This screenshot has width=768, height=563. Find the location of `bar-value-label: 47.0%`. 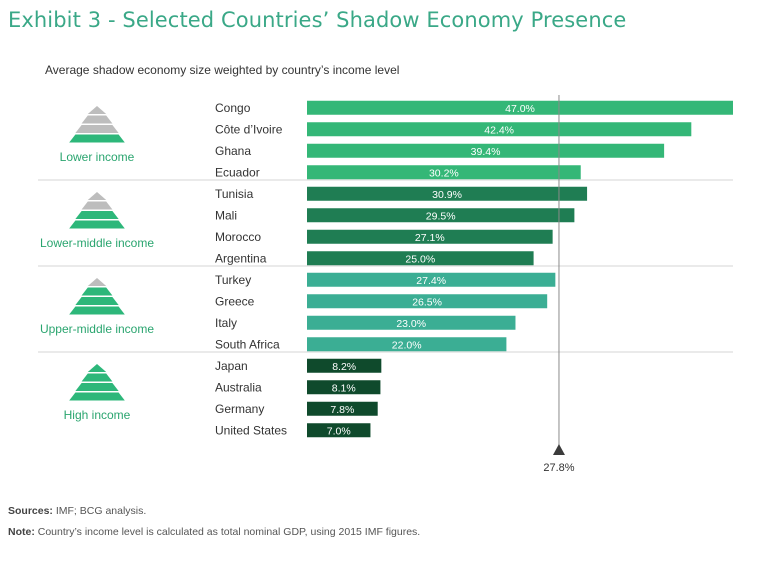

bar-value-label: 47.0% is located at coordinates (520, 109).